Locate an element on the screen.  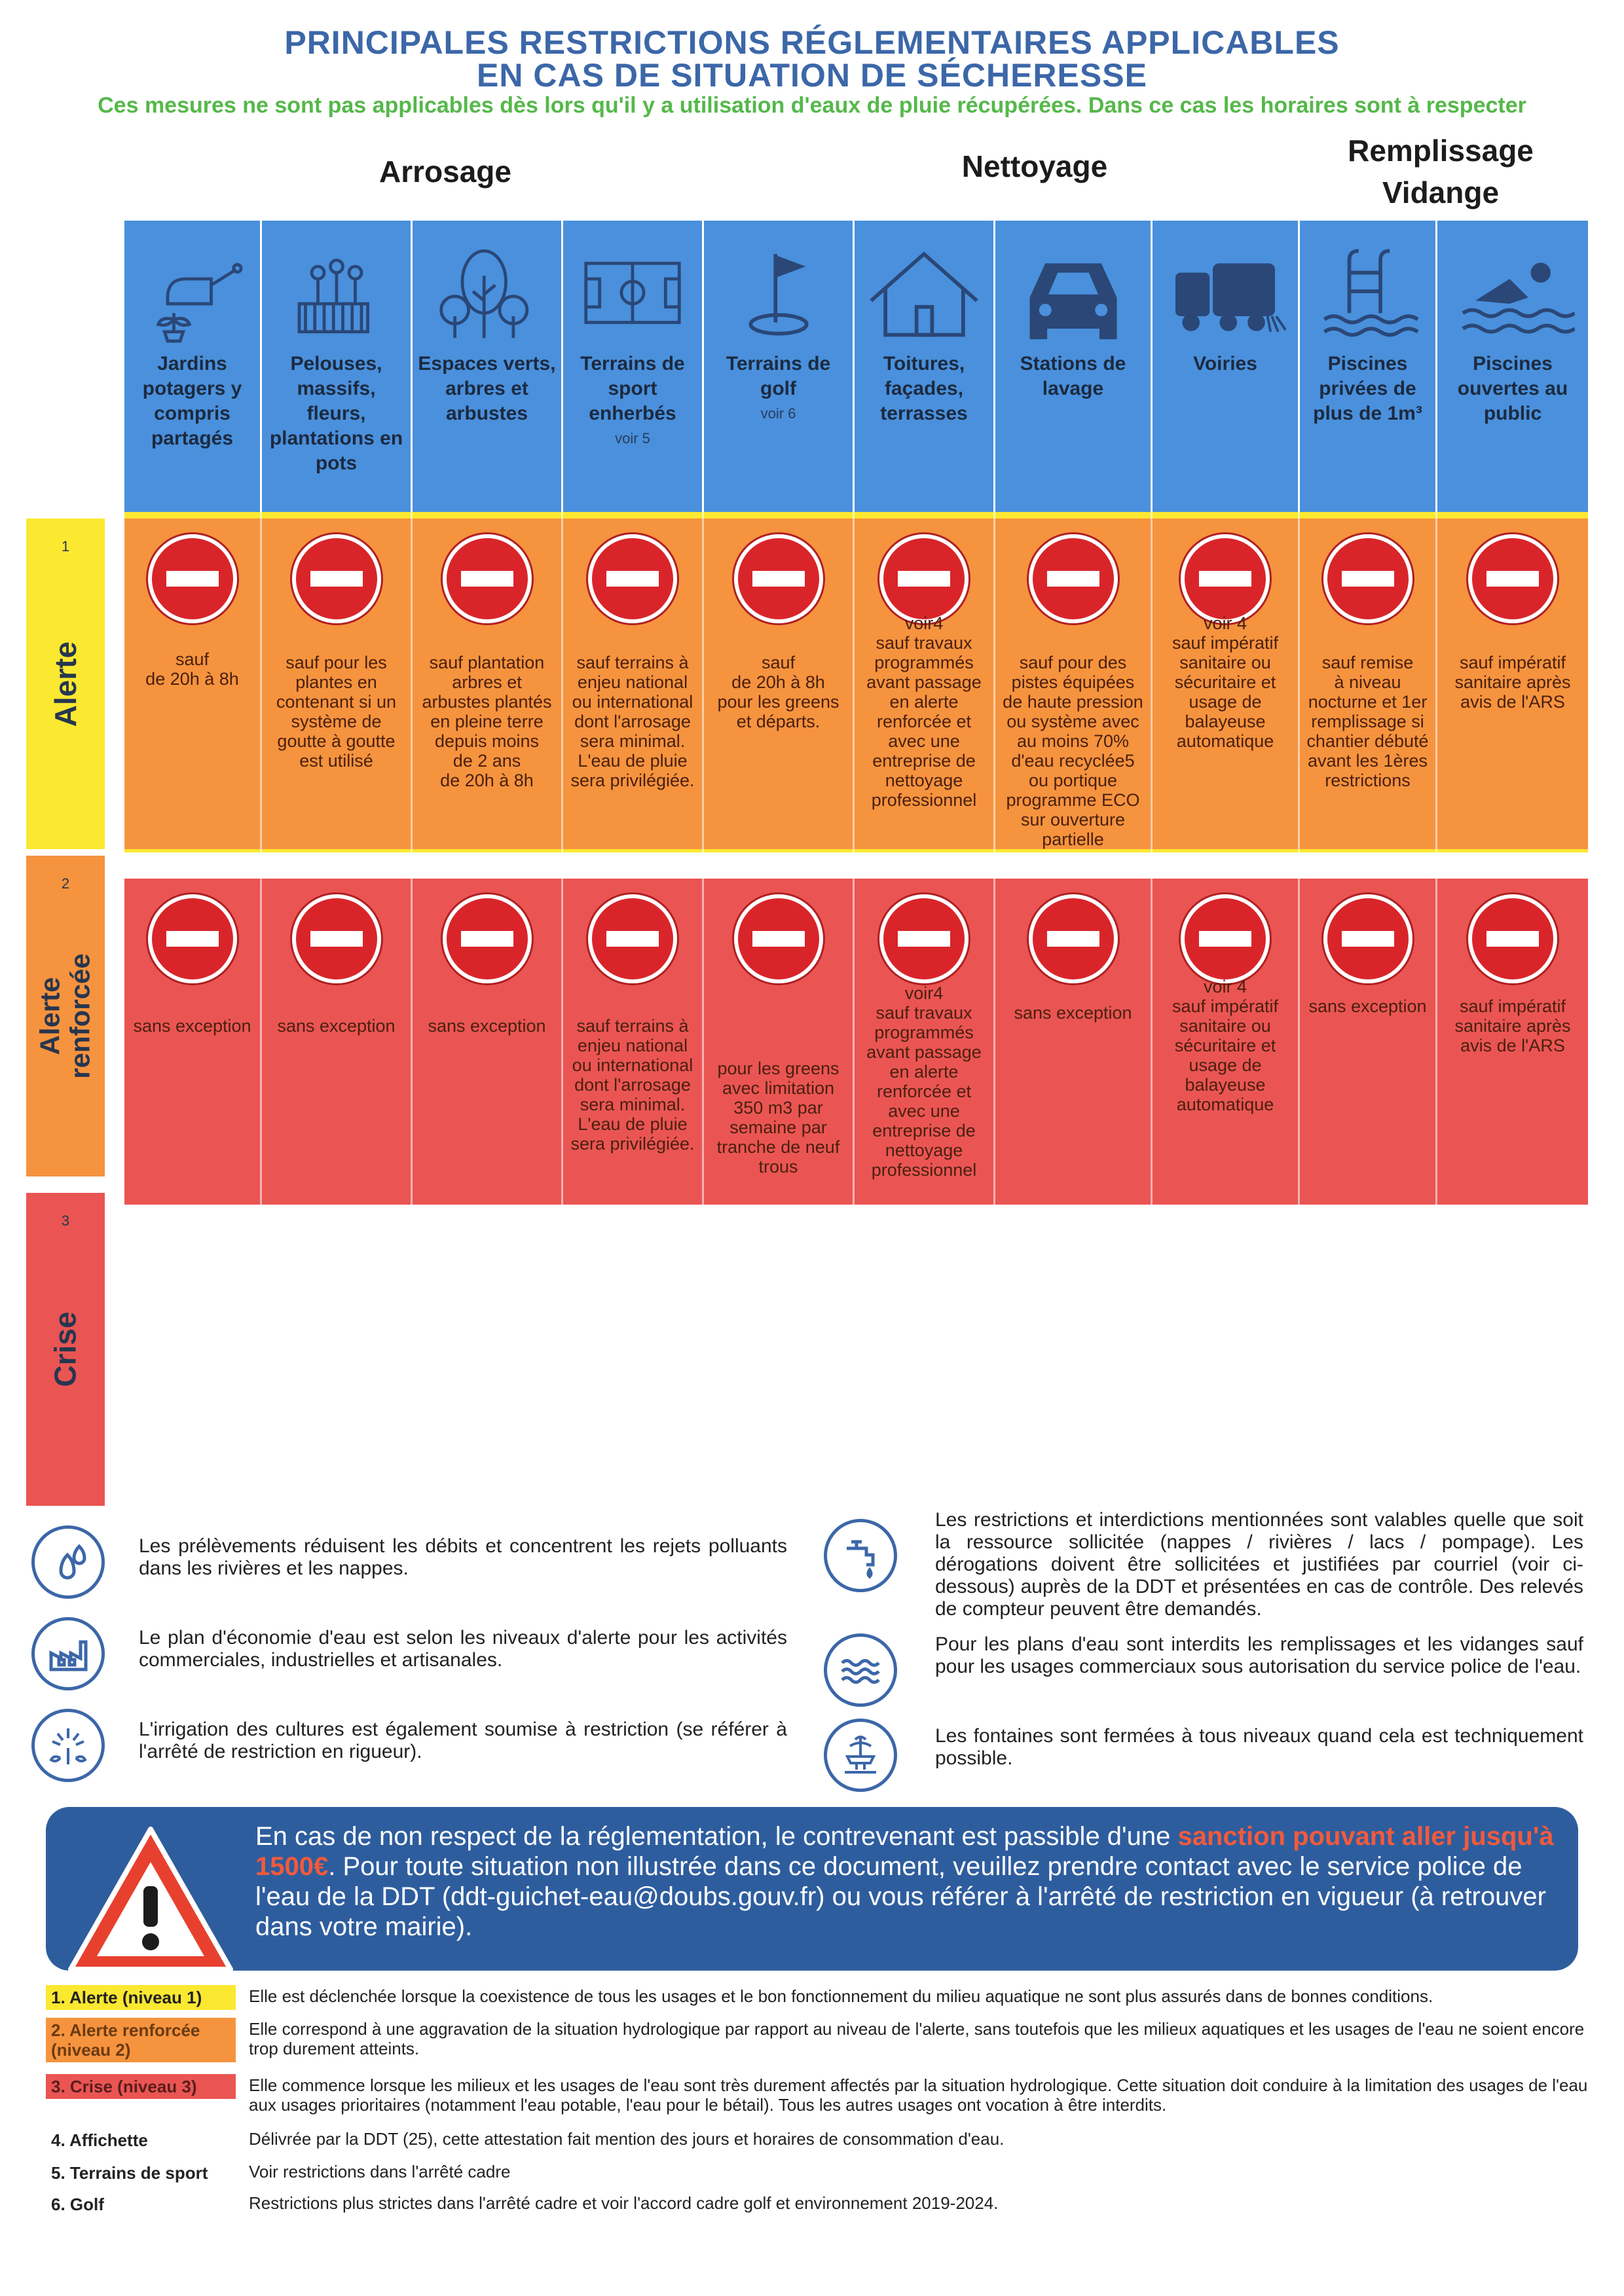
column-label: Terrains de sport enherbés voir 5 is located at coordinates (632, 401).